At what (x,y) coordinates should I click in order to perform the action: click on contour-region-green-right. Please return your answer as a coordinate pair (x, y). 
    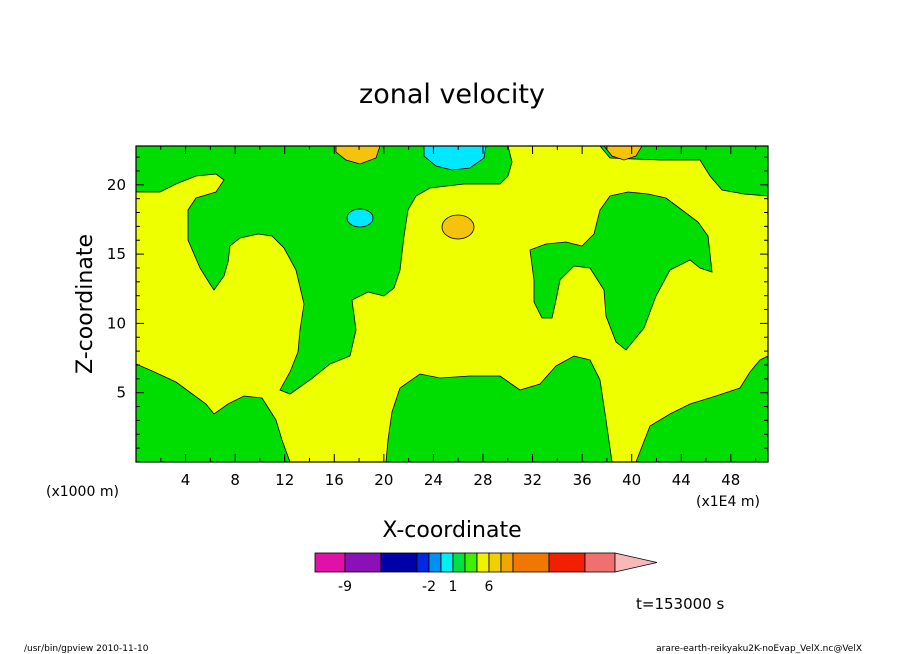
    Looking at the image, I should click on (621, 271).